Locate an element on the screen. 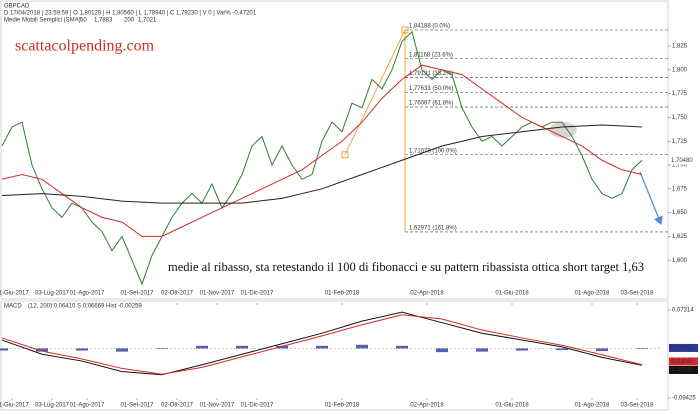  y-tick-label: 1,675 is located at coordinates (680, 189).